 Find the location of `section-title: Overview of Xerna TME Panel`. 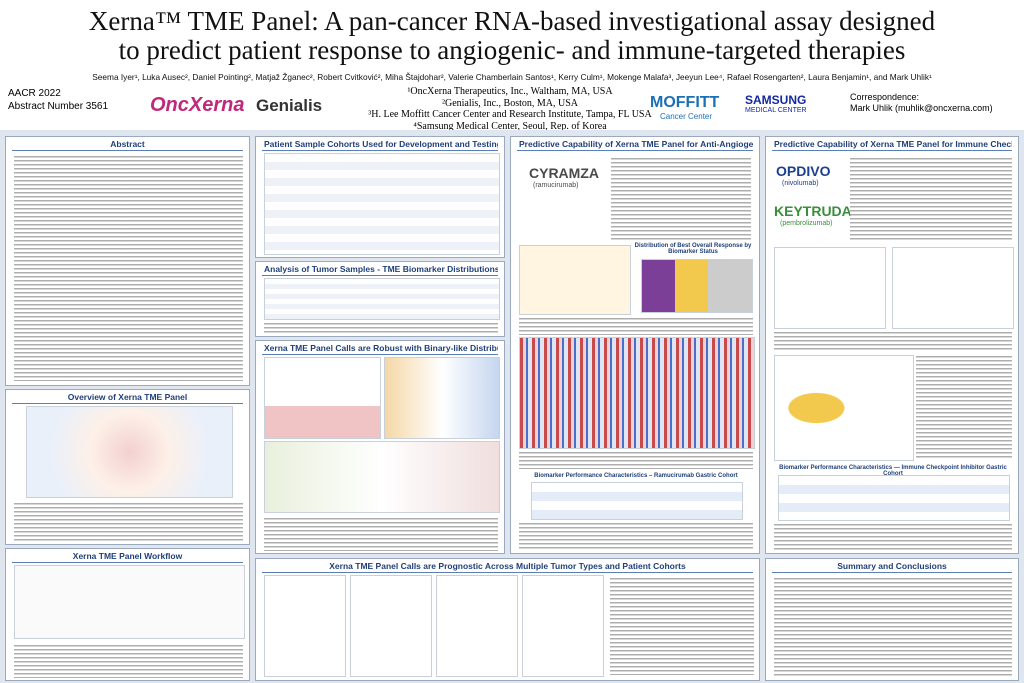

section-title: Overview of Xerna TME Panel is located at coordinates (127, 397).